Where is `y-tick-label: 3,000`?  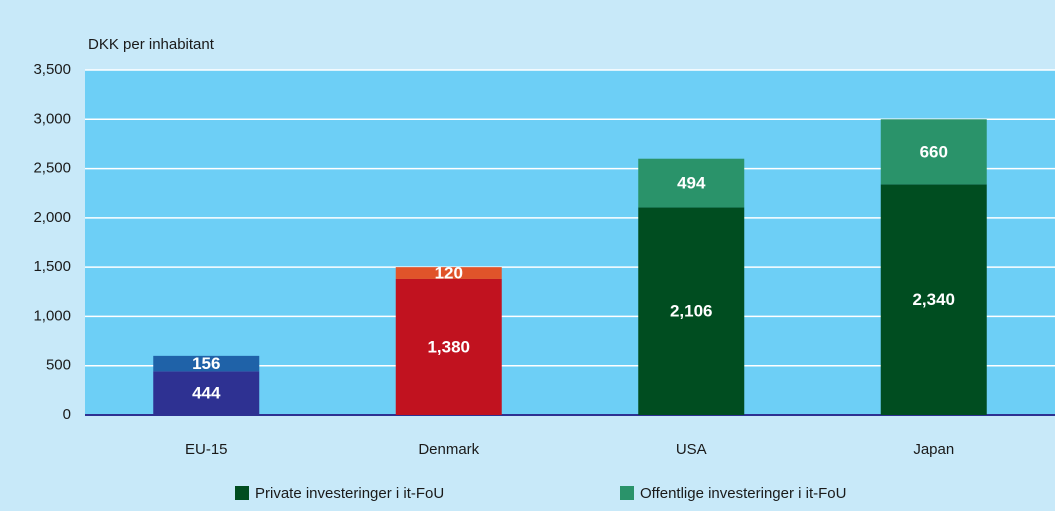 y-tick-label: 3,000 is located at coordinates (52, 118).